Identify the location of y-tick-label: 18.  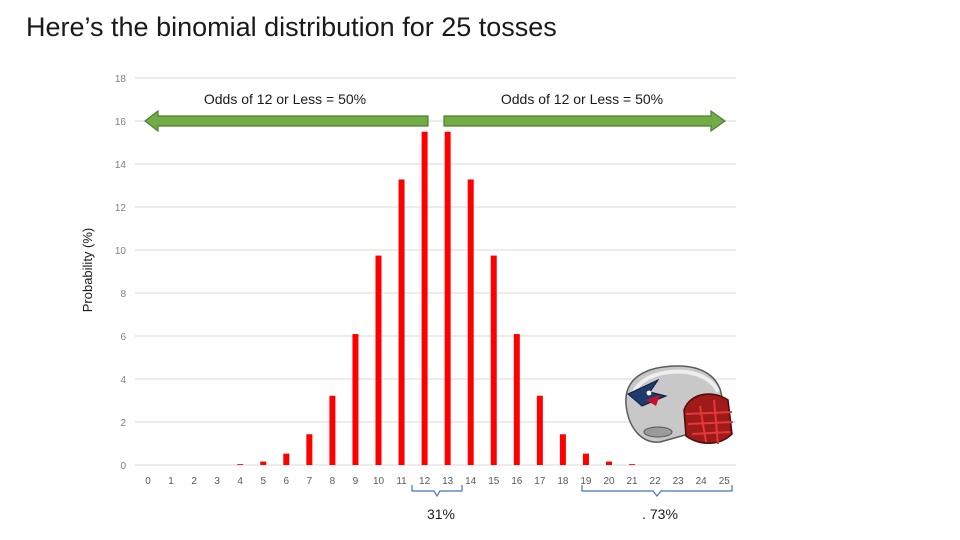
(121, 79).